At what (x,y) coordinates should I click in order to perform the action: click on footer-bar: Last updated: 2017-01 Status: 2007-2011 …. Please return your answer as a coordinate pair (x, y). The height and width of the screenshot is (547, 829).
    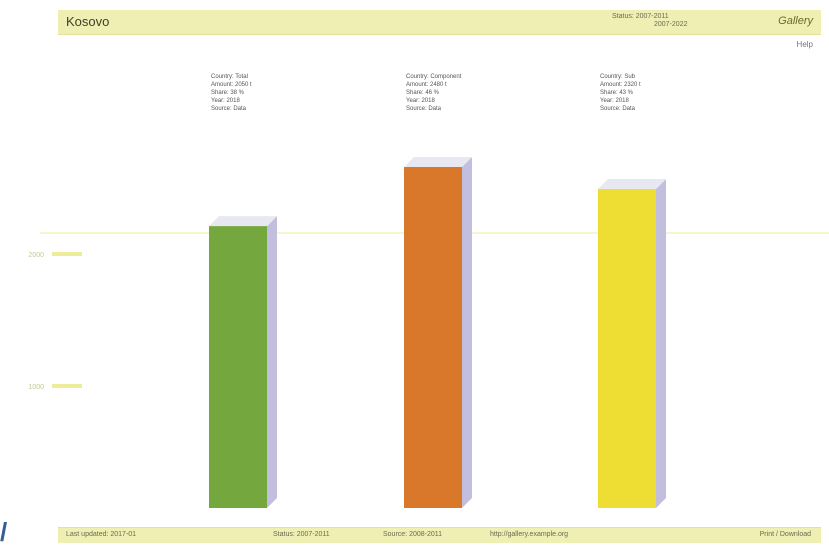
    Looking at the image, I should click on (439, 535).